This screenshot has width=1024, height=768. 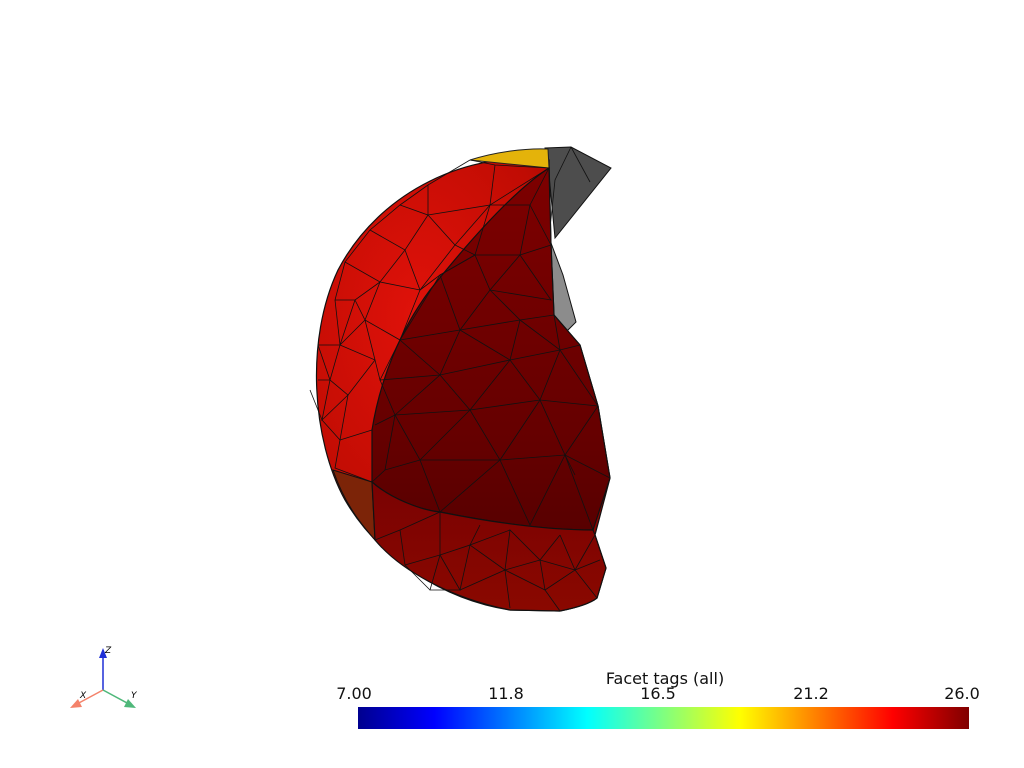 I want to click on colorbar-tick-label: 26.0, so click(x=962, y=693).